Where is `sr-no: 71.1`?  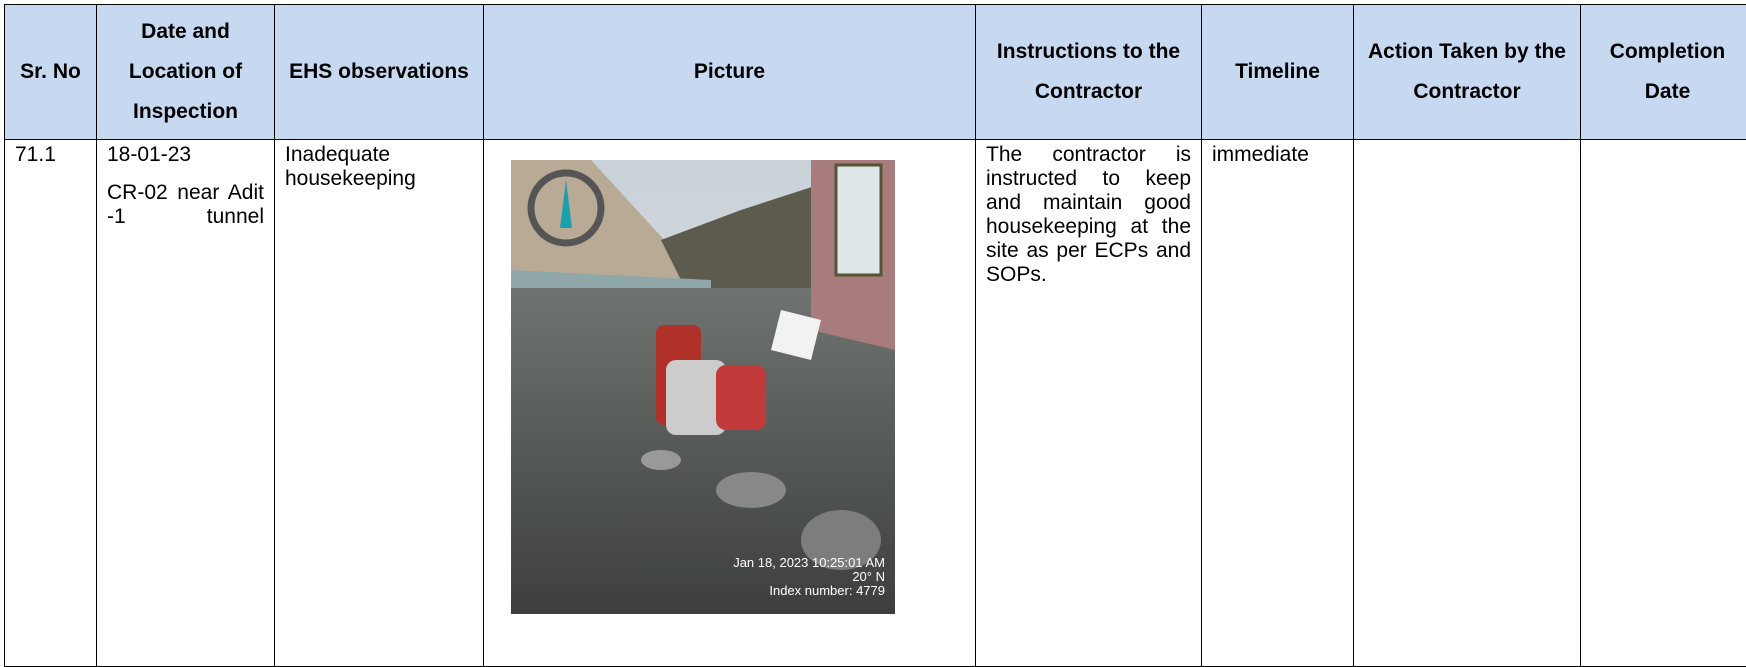 sr-no: 71.1 is located at coordinates (51, 403).